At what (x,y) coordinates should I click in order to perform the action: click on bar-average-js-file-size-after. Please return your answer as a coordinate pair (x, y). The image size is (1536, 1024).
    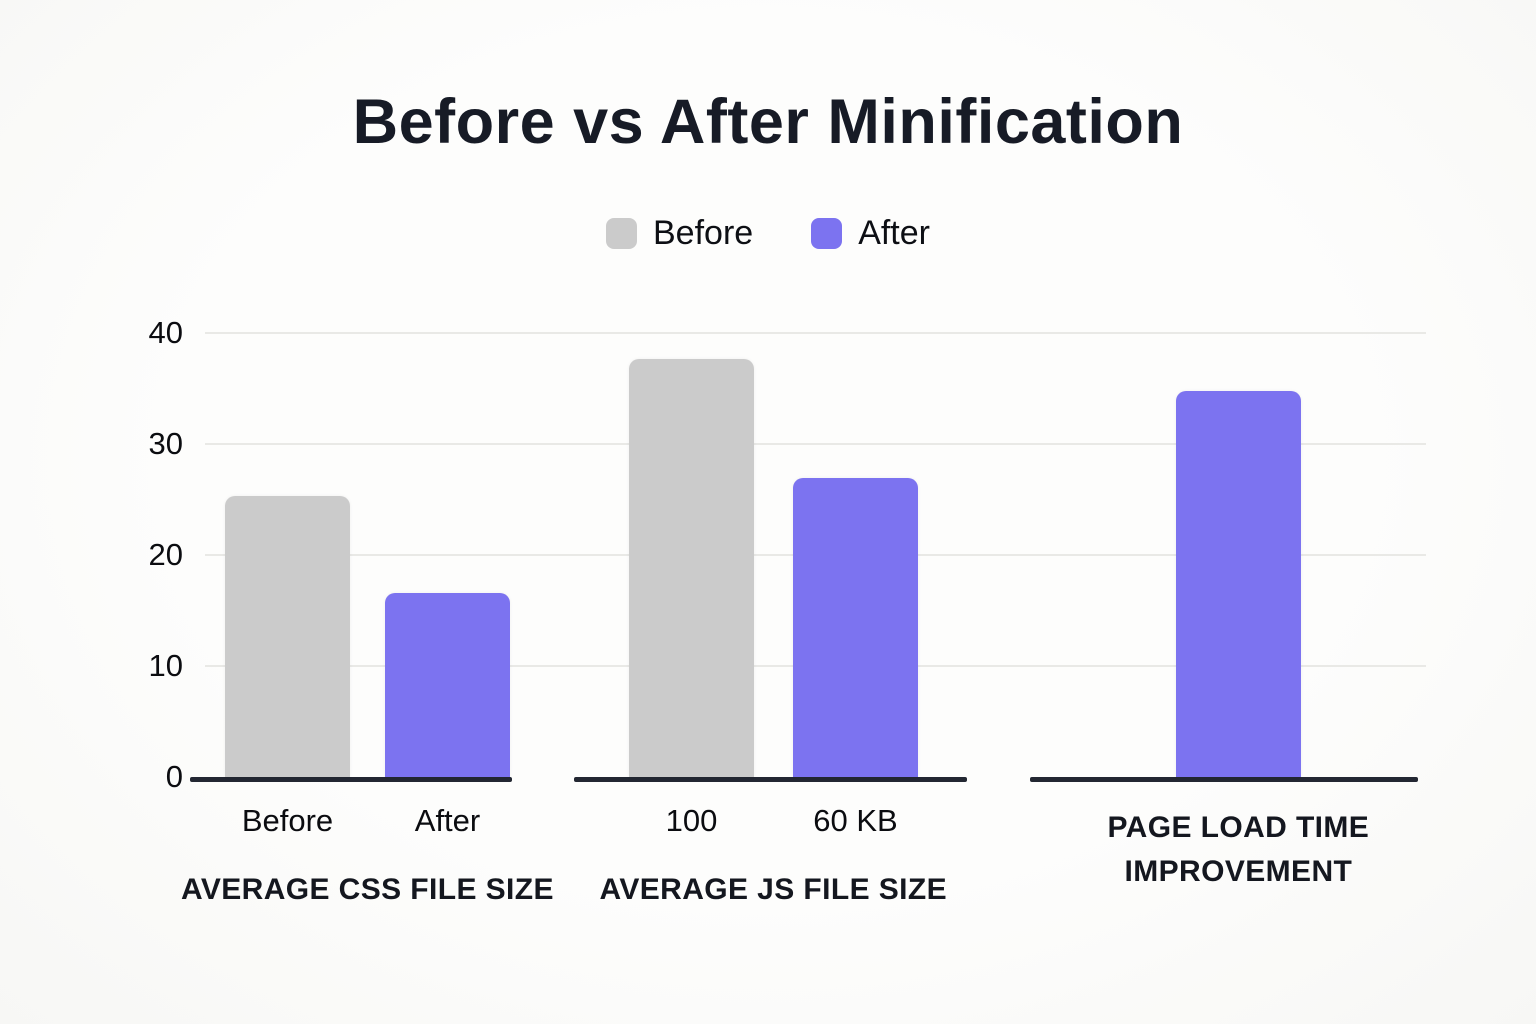
    Looking at the image, I should click on (855, 627).